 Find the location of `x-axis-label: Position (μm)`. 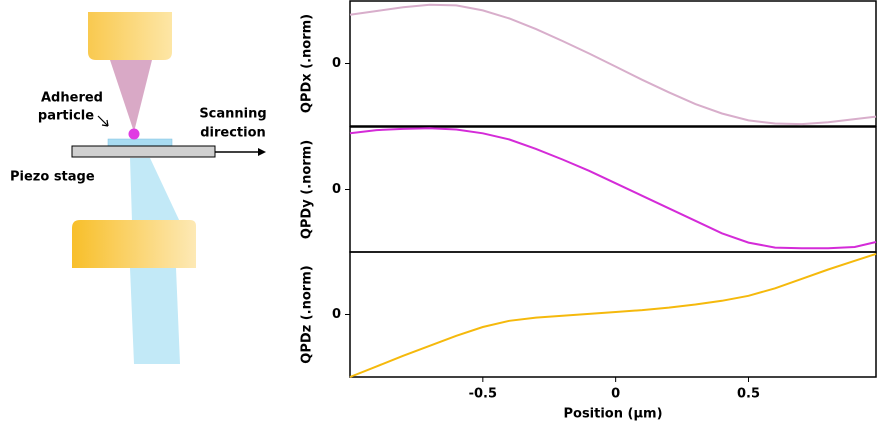

x-axis-label: Position (μm) is located at coordinates (612, 414).